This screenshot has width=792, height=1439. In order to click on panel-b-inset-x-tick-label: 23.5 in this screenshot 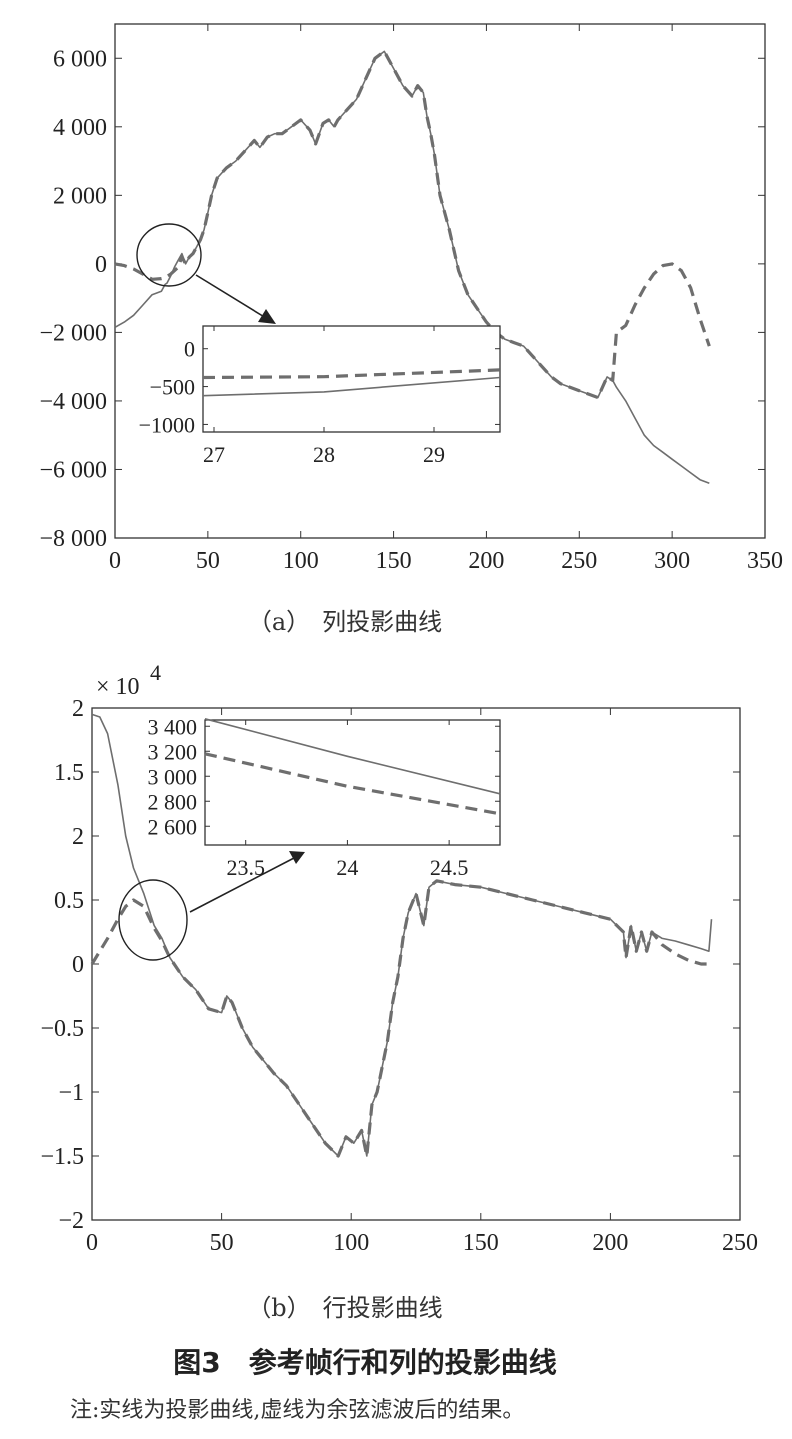, I will do `click(245, 867)`.